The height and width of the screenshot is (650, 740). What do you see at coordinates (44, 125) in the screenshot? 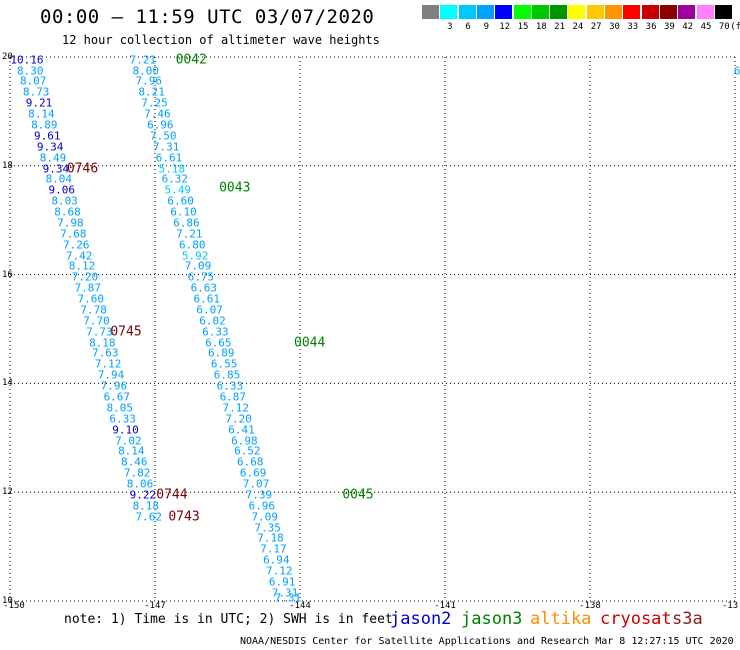
I see `wave-height-value: 8.89` at bounding box center [44, 125].